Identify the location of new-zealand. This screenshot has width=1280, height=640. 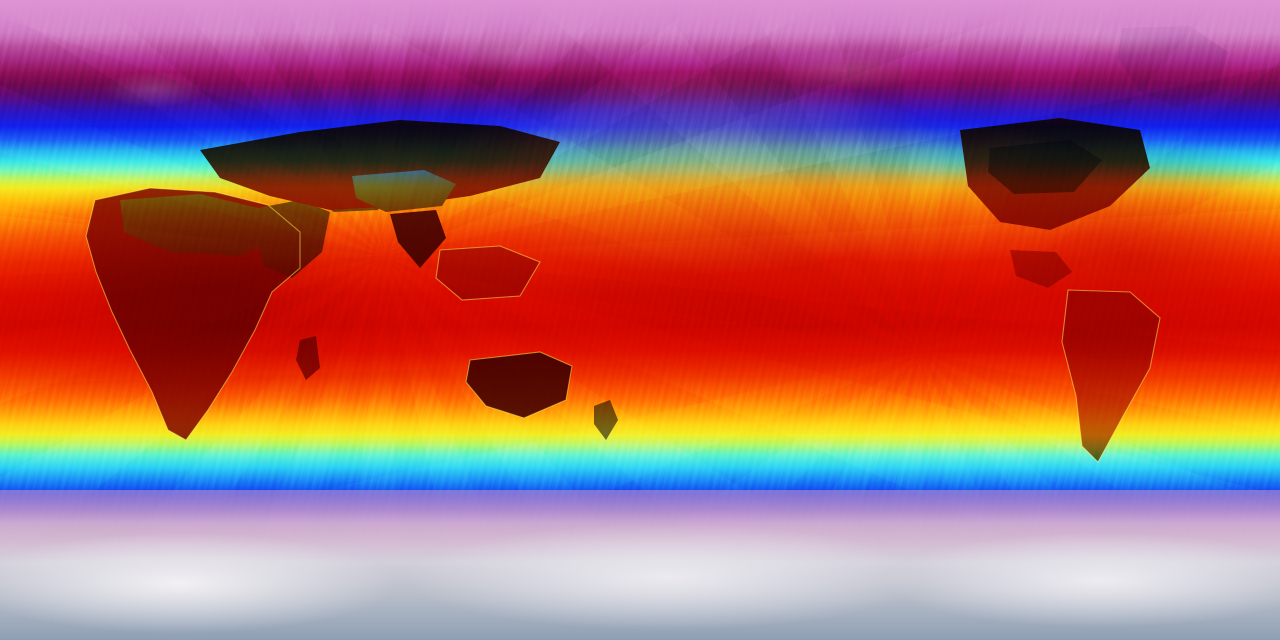
(606, 420).